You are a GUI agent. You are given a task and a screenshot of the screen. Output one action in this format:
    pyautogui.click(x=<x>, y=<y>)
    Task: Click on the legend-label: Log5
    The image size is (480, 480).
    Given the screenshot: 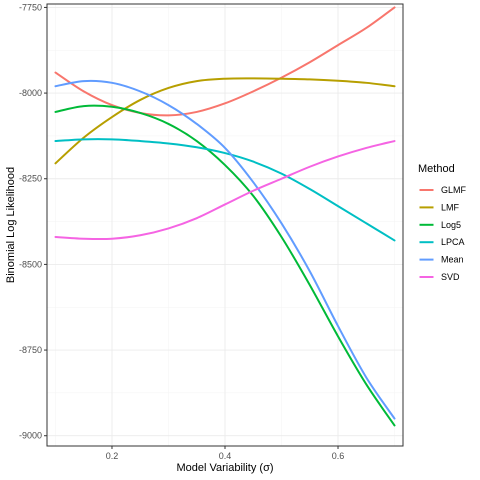 What is the action you would take?
    pyautogui.click(x=451, y=225)
    